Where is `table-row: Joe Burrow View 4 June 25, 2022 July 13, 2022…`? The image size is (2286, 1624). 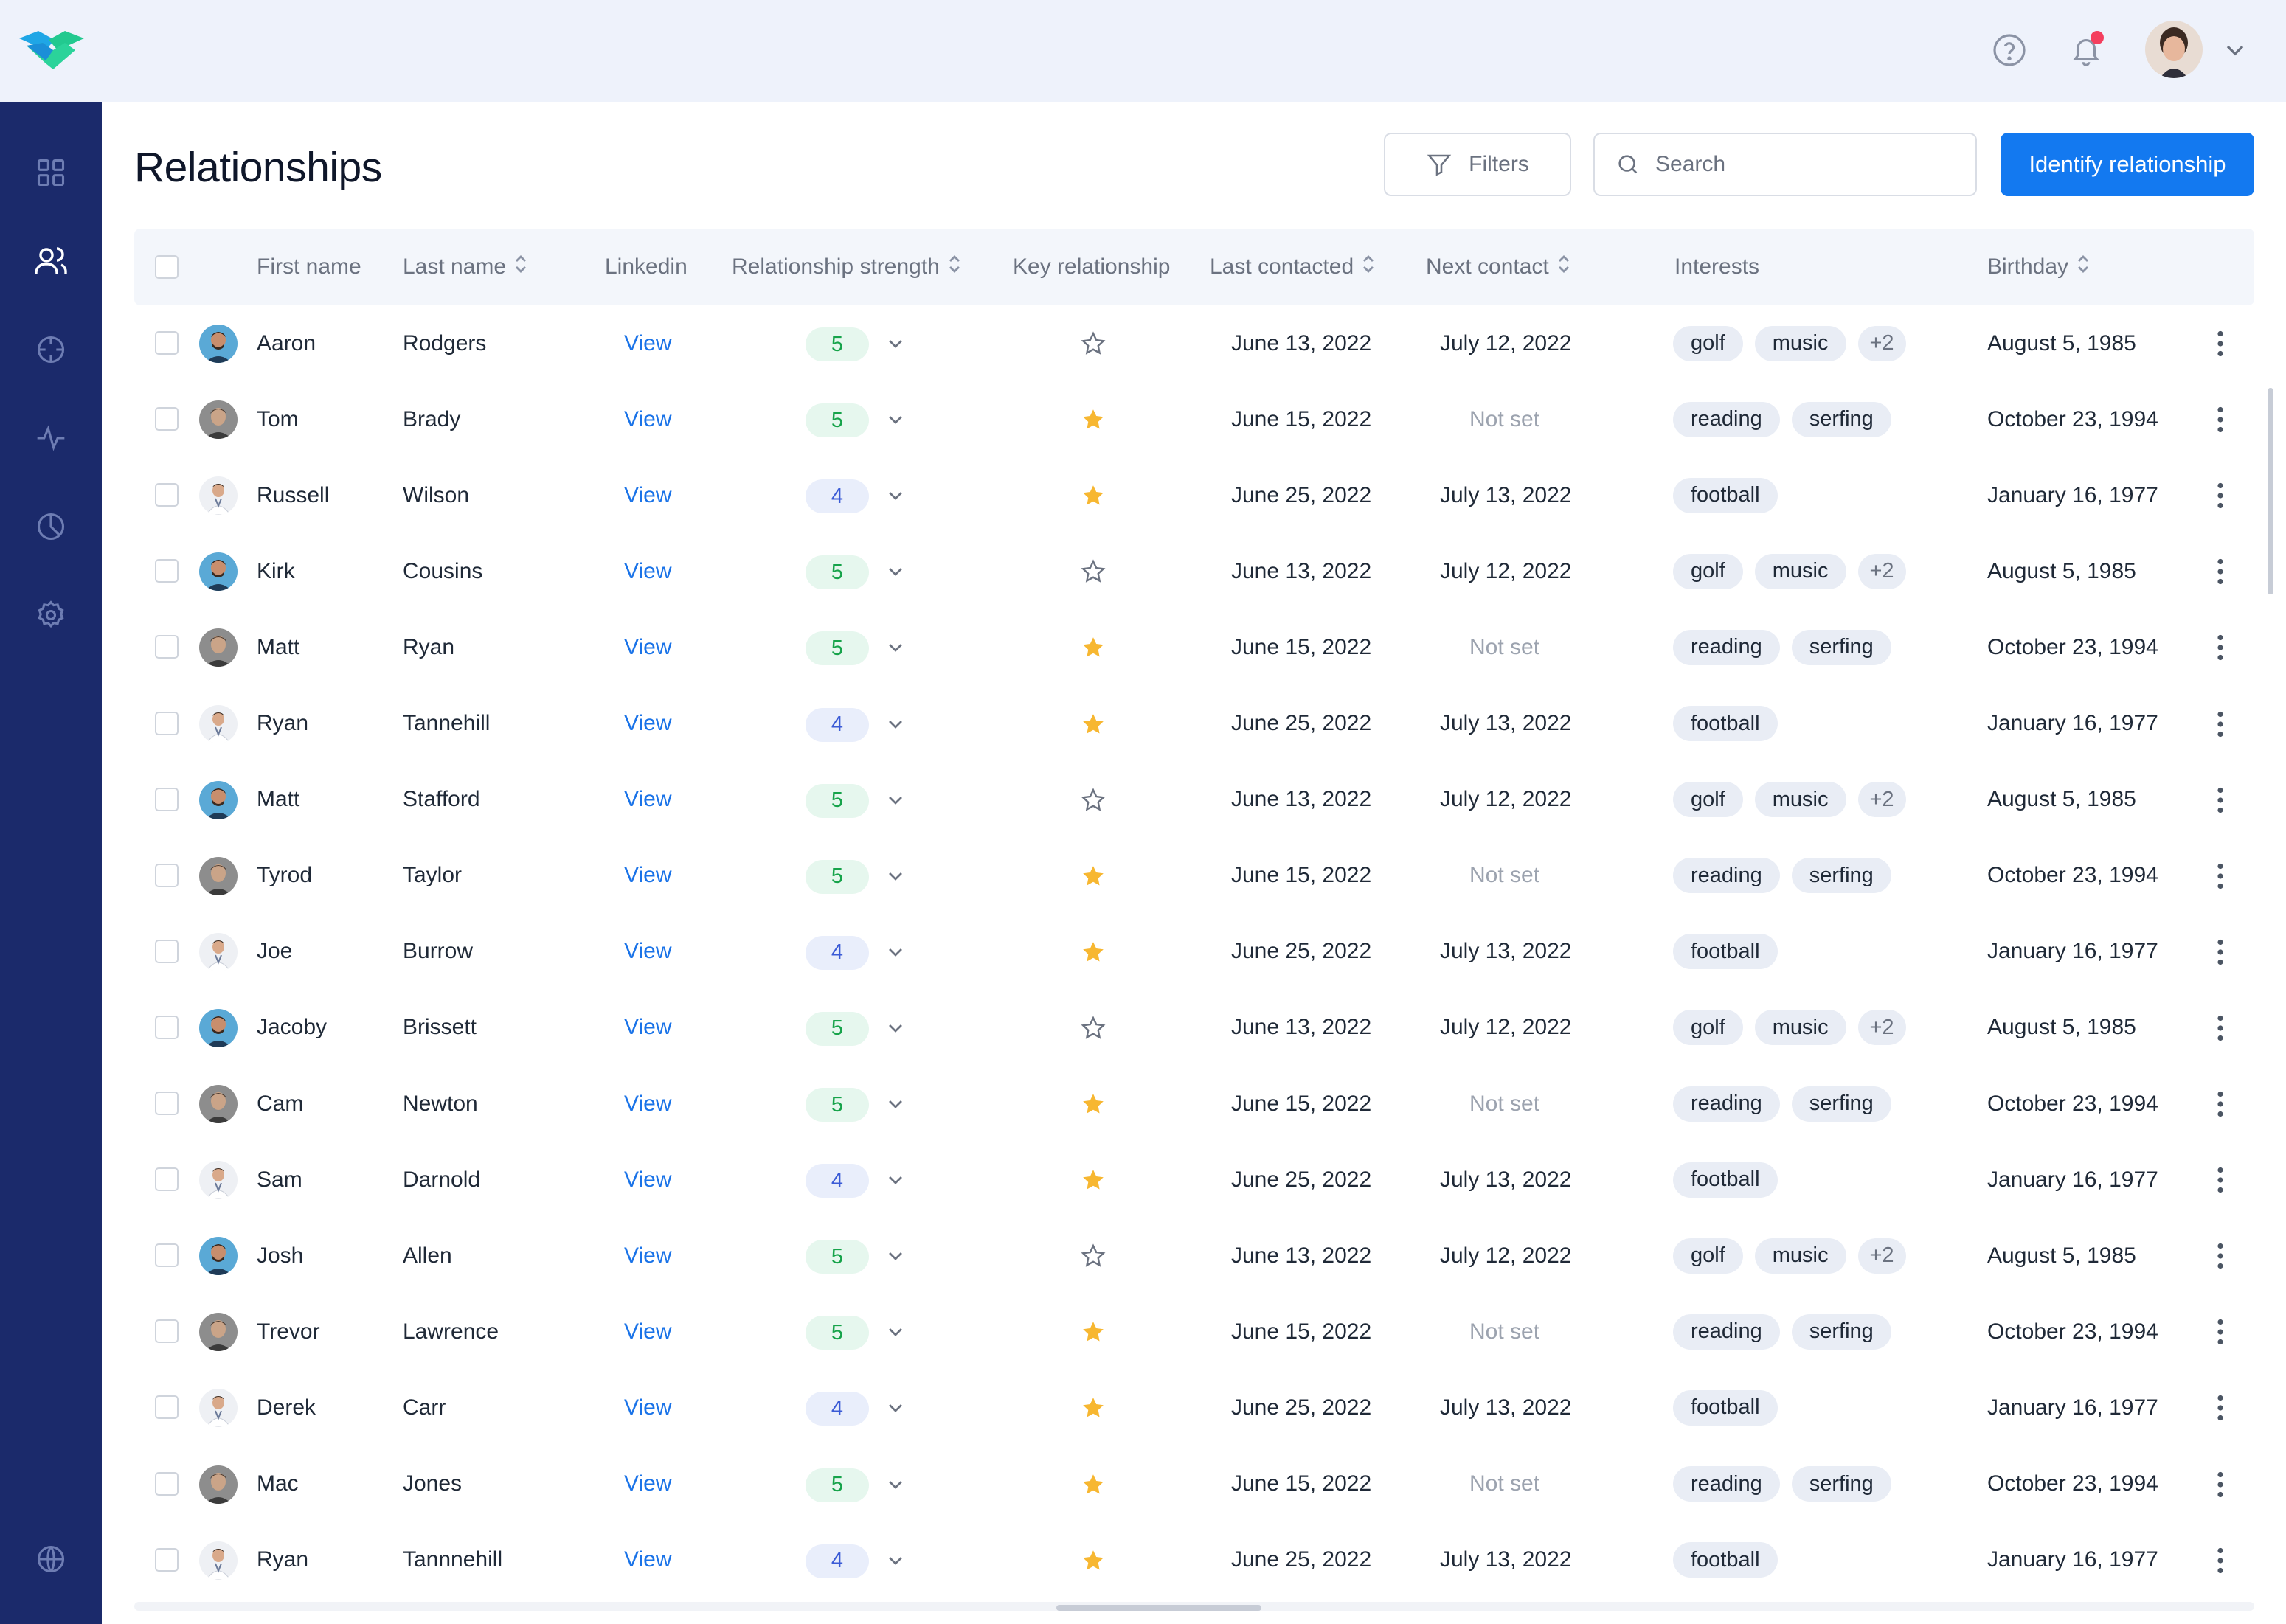 table-row: Joe Burrow View 4 June 25, 2022 July 13, 2022… is located at coordinates (1194, 952).